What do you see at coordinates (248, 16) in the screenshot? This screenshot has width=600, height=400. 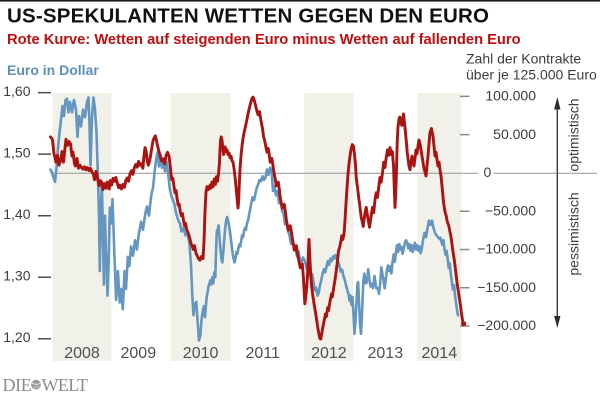 I see `svg-text:US-SPEKULANTEN WETTEN GEGEN DE: US-SPEKULANTEN WETTEN GEGEN DEN EURO` at bounding box center [248, 16].